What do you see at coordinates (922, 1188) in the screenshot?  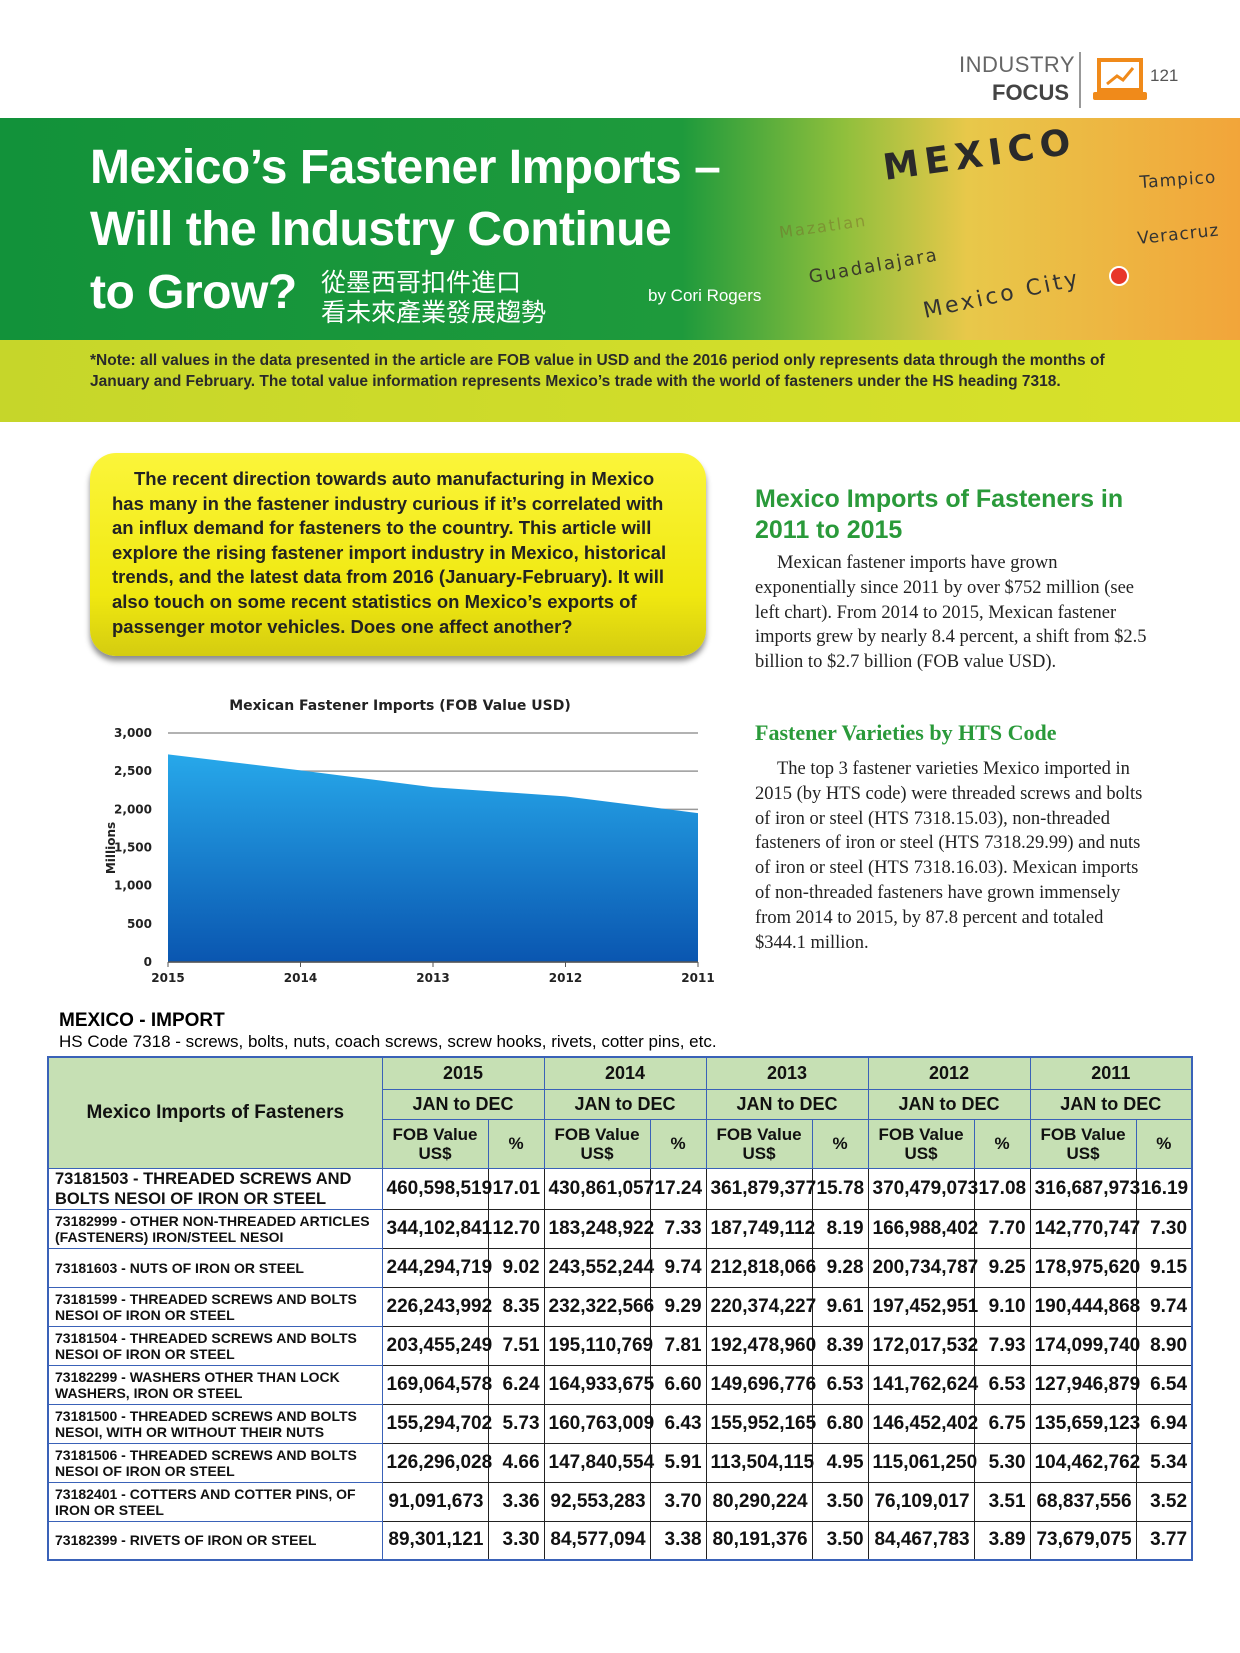 I see `fob-value: 370,479,073` at bounding box center [922, 1188].